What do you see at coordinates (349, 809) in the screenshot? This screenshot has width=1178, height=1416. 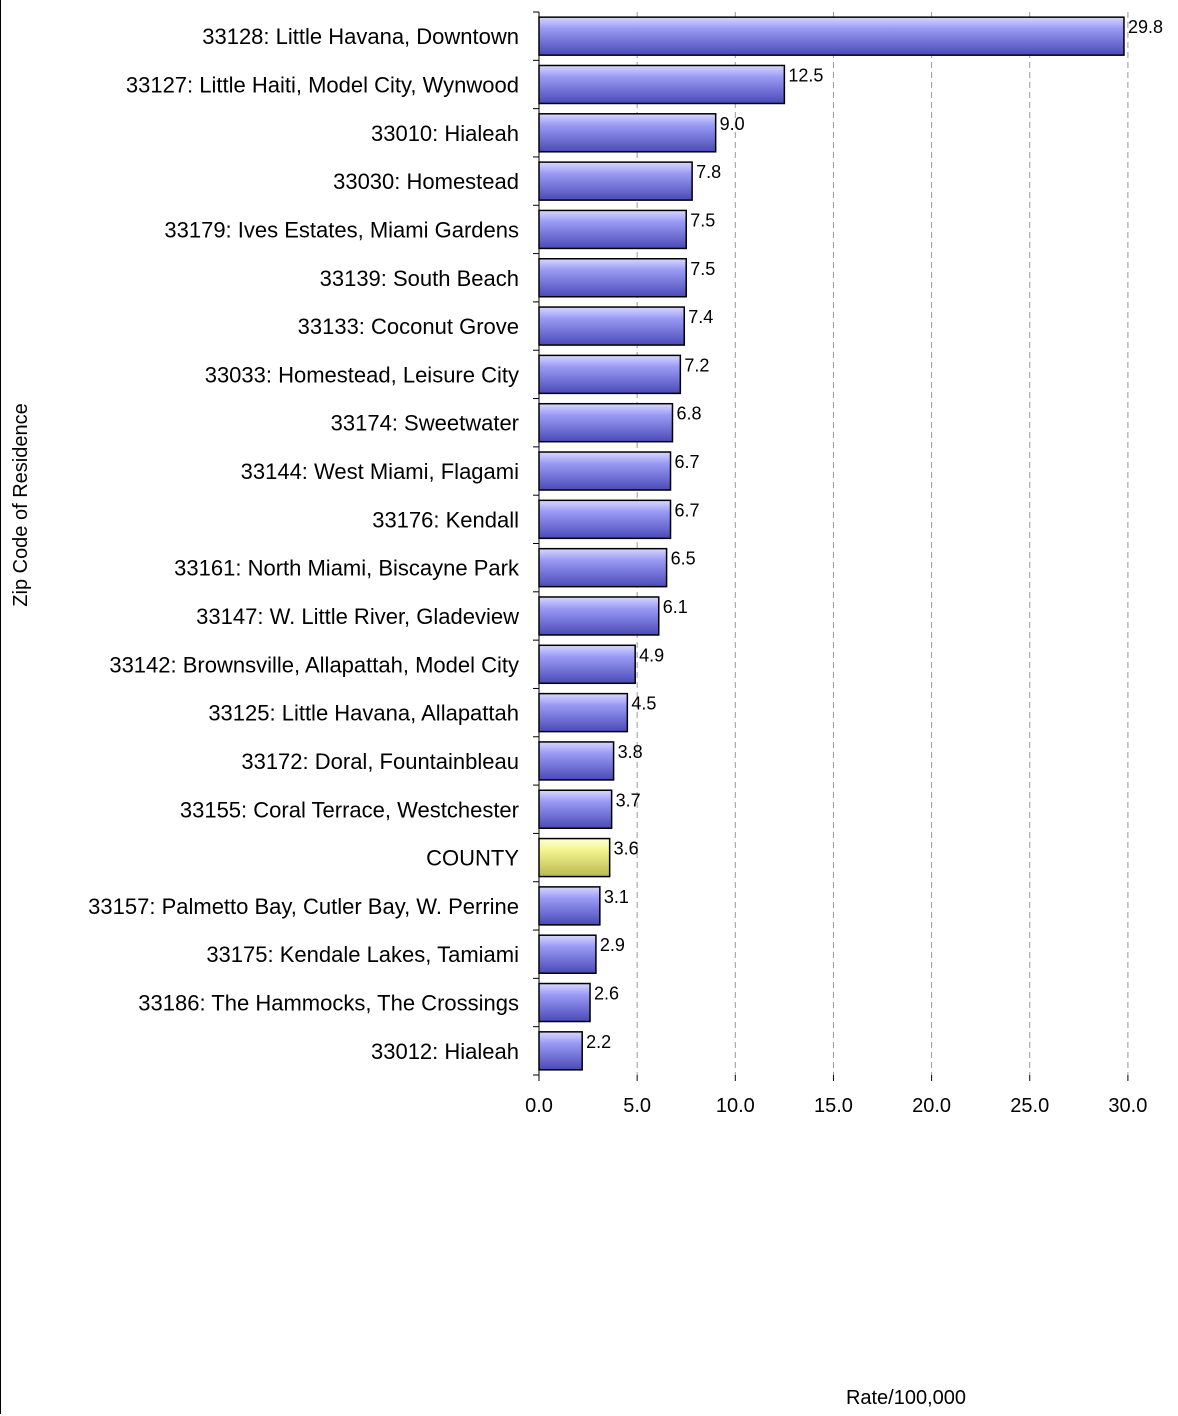 I see `category-label: 33155: Coral Terrace, Westchester` at bounding box center [349, 809].